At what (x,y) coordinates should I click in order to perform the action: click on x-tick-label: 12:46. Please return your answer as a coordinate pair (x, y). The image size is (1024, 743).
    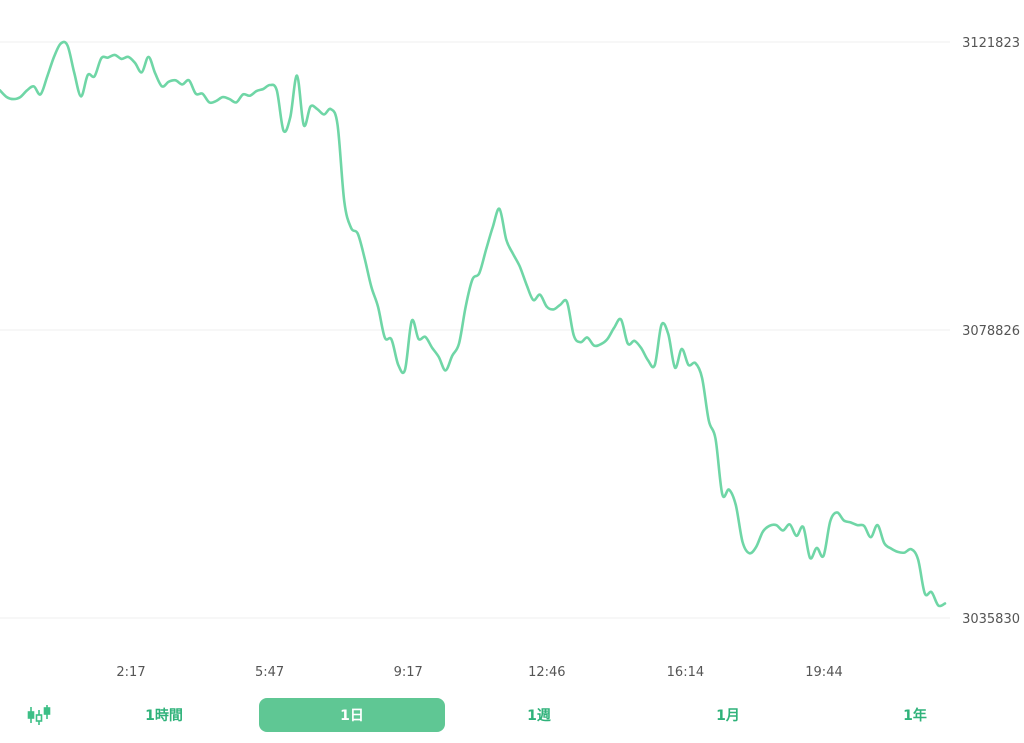
    Looking at the image, I should click on (546, 672).